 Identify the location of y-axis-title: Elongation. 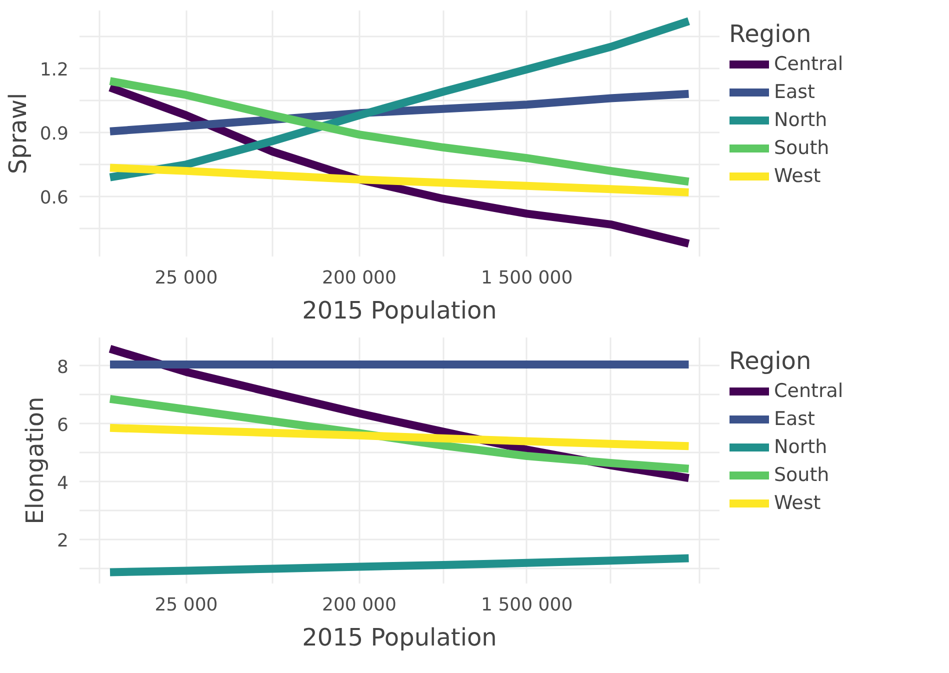
(35, 460).